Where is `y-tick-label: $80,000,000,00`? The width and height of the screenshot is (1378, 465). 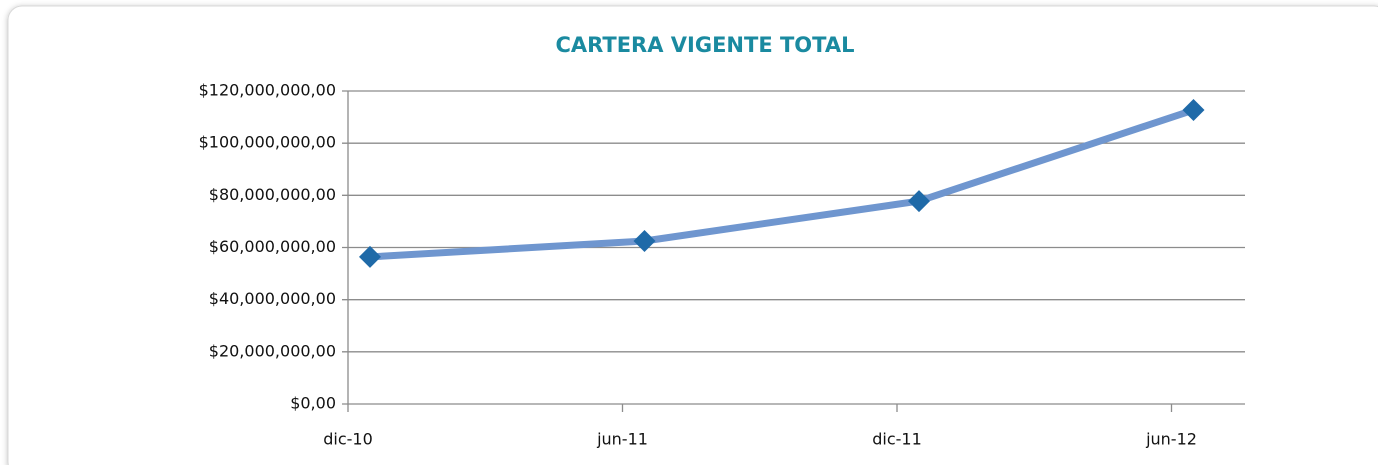 y-tick-label: $80,000,000,00 is located at coordinates (272, 194).